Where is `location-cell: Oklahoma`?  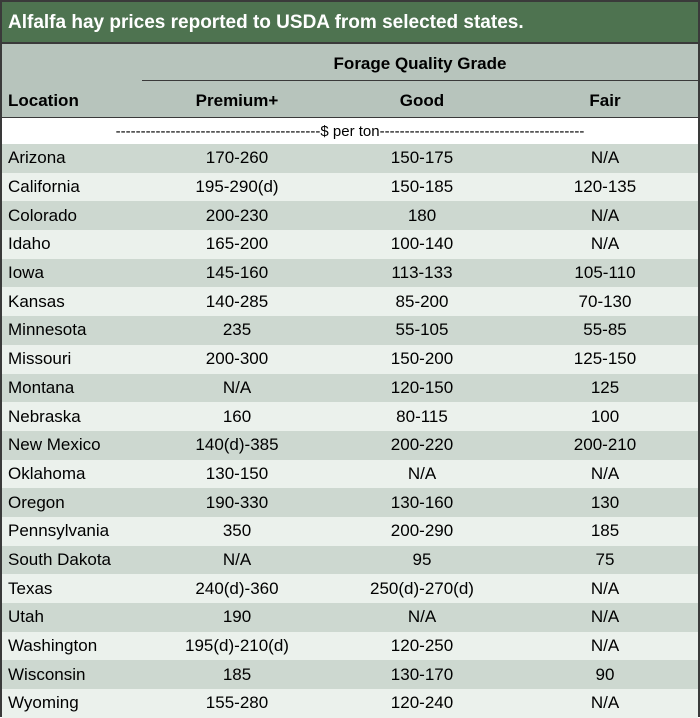
location-cell: Oklahoma is located at coordinates (47, 473).